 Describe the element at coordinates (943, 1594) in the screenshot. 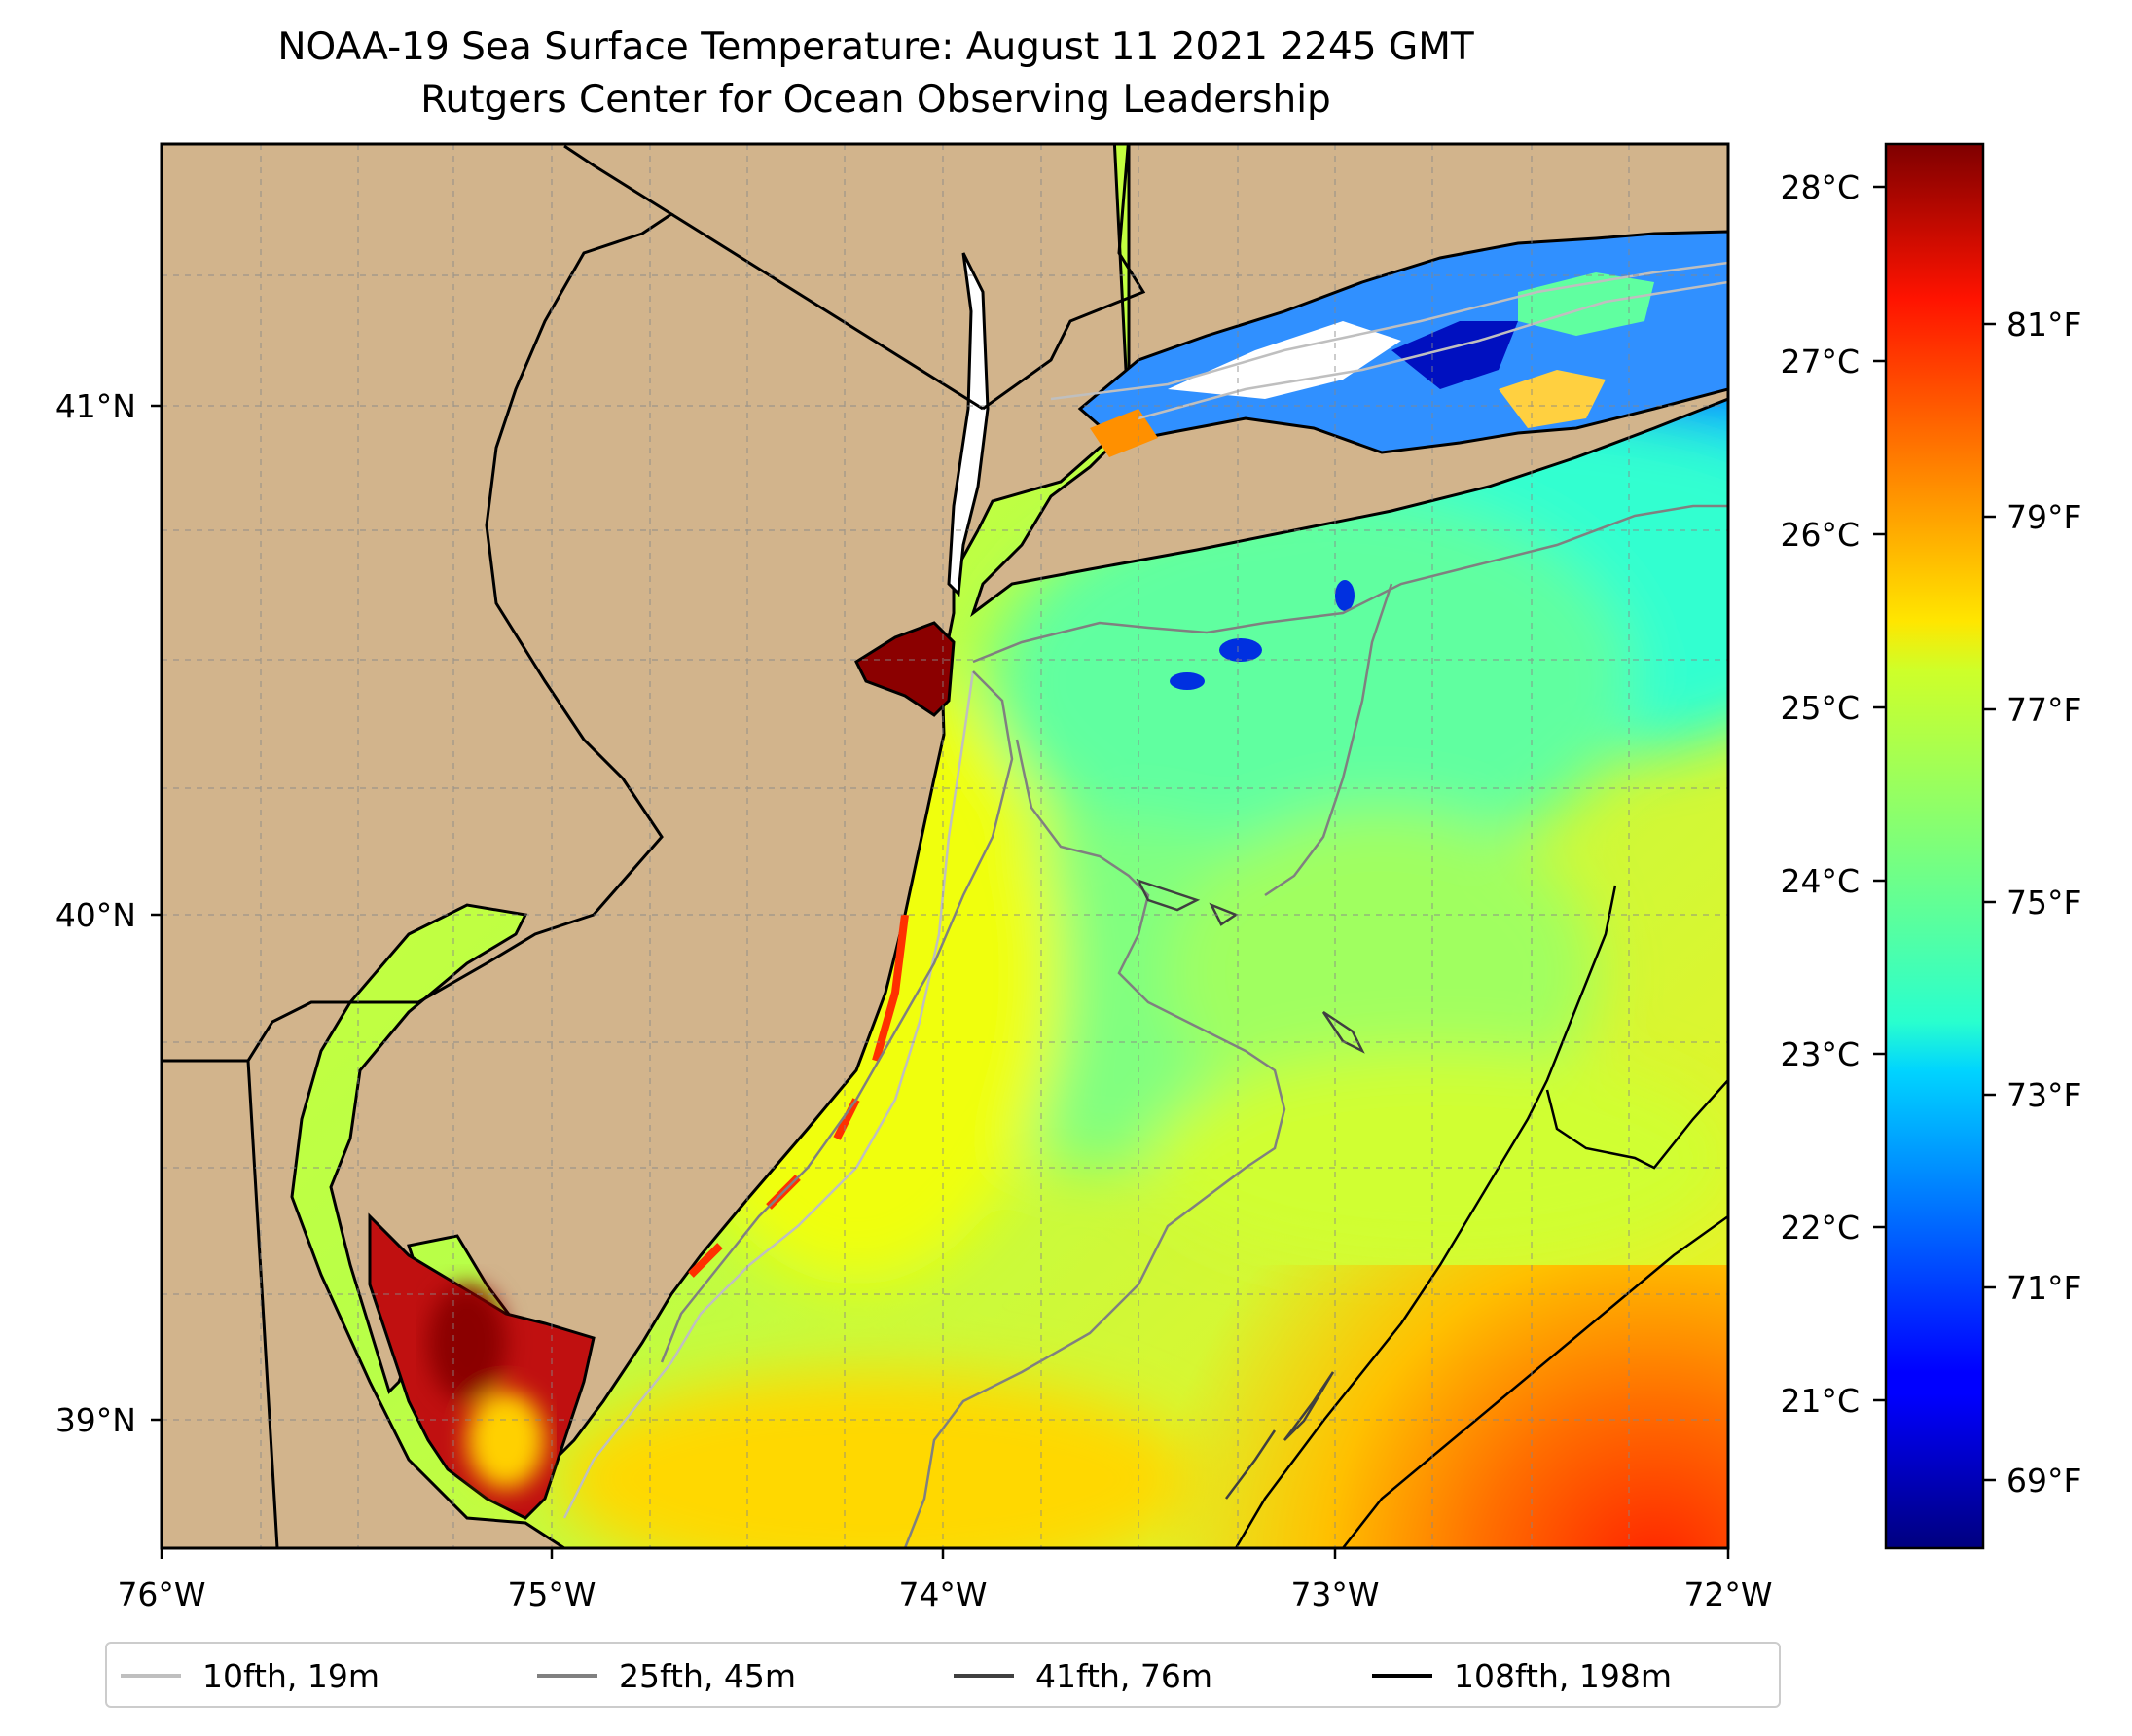

I see `lon-tick-74w: 74°W` at that location.